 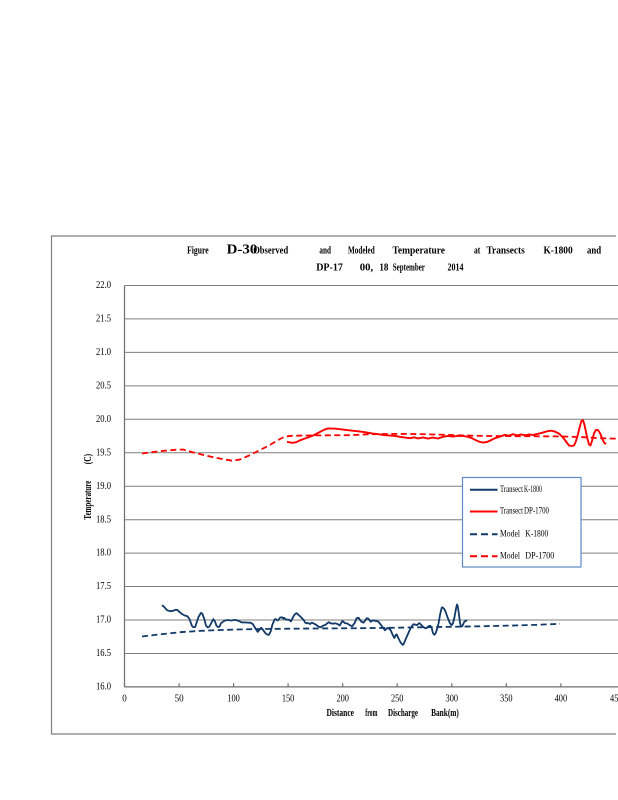 I want to click on svg-text: 350, so click(x=506, y=698).